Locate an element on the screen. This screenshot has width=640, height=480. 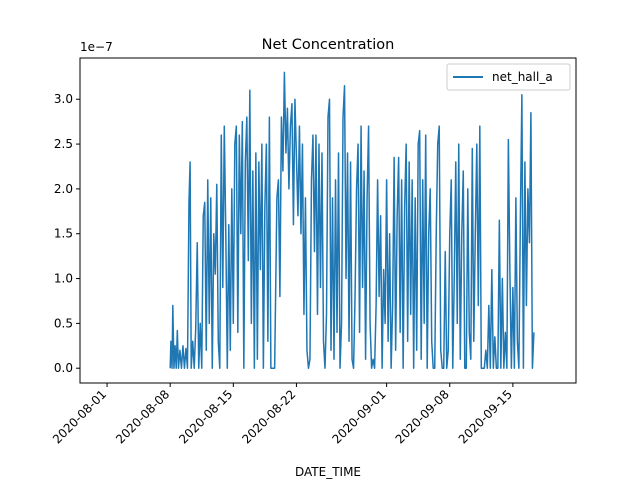
legend-box is located at coordinates (508, 77).